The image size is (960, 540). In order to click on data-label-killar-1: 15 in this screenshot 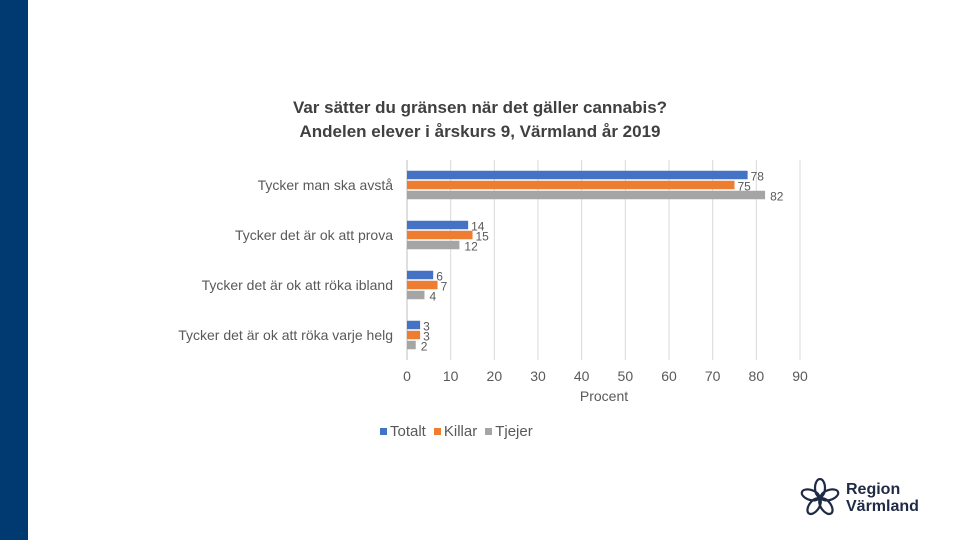, I will do `click(483, 236)`.